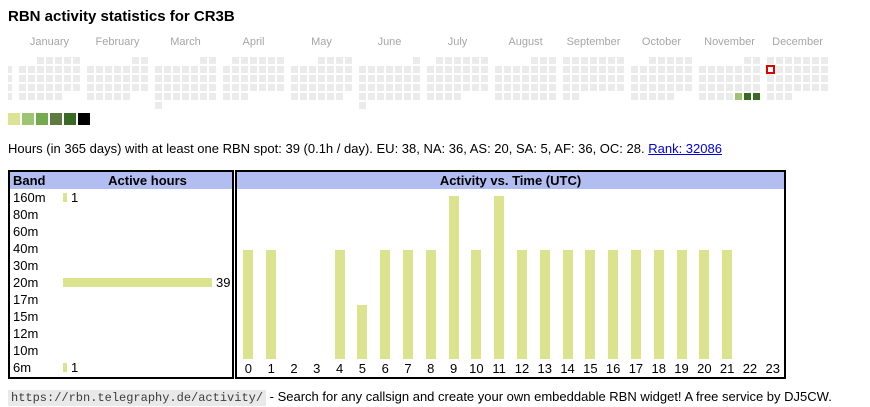  I want to click on hour-label: 8, so click(431, 368).